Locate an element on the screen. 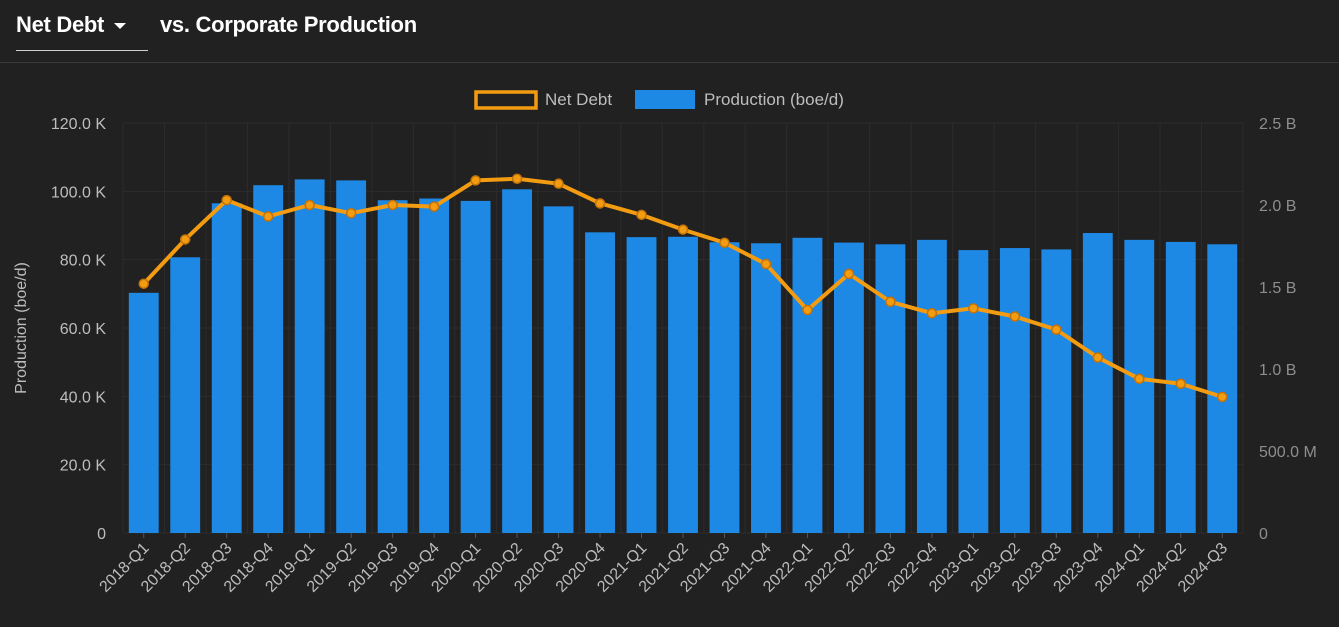 This screenshot has height=627, width=1339. y-tick-label-left: 20.0 K is located at coordinates (83, 466).